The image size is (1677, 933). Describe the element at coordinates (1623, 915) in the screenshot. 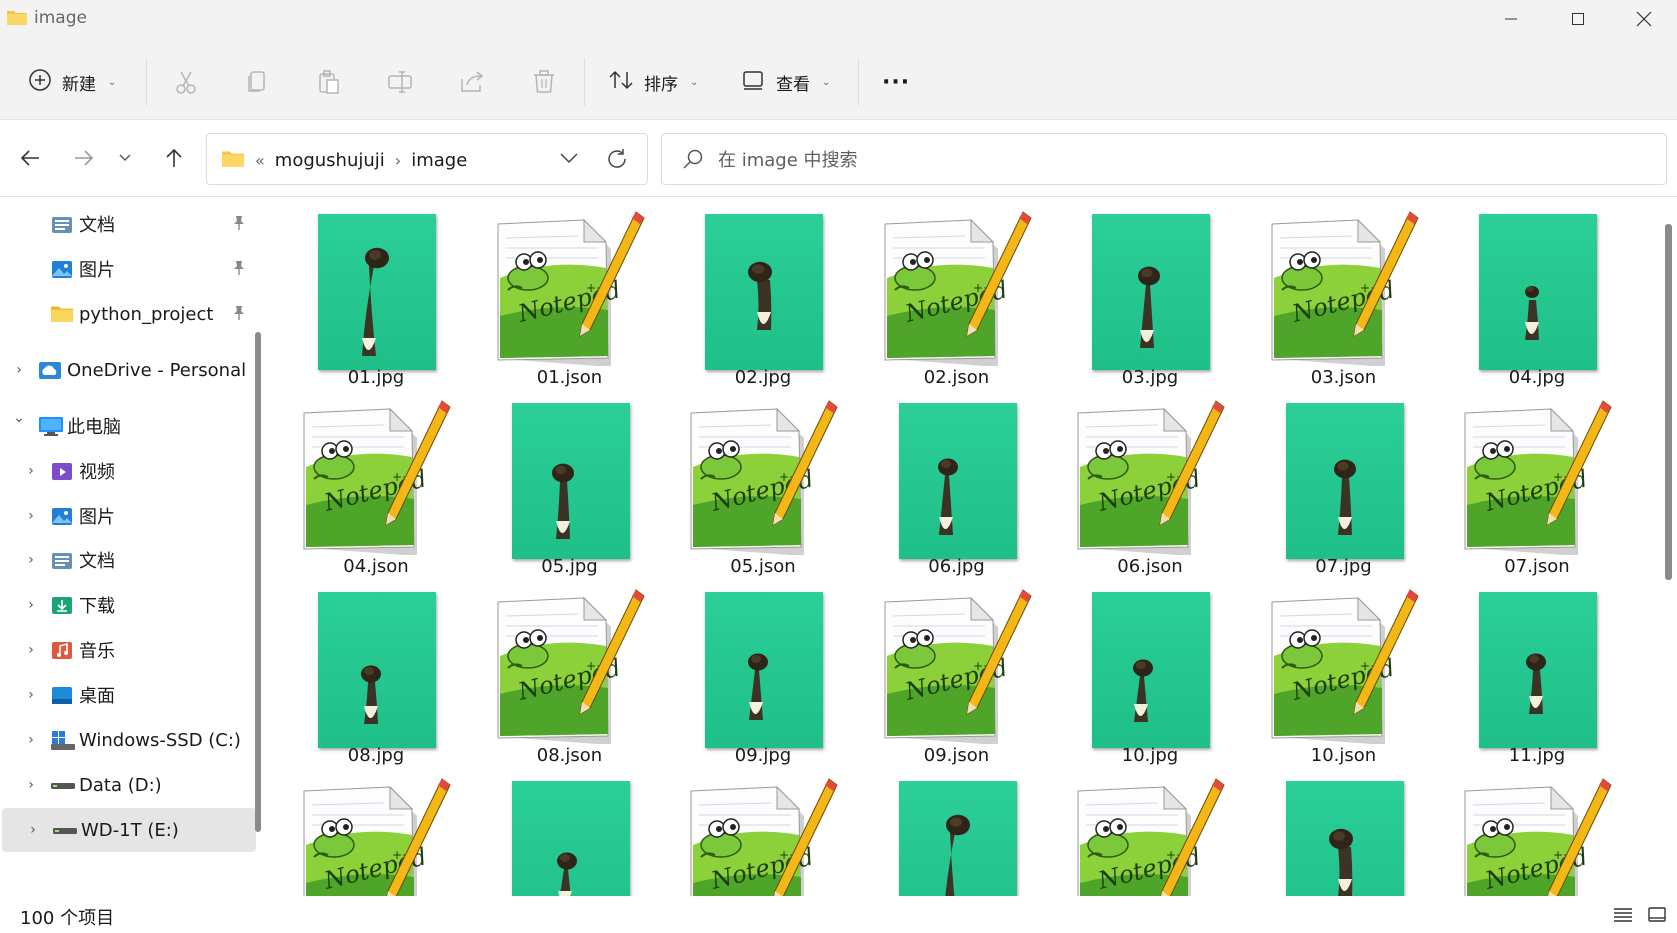

I see `details-view-button` at that location.